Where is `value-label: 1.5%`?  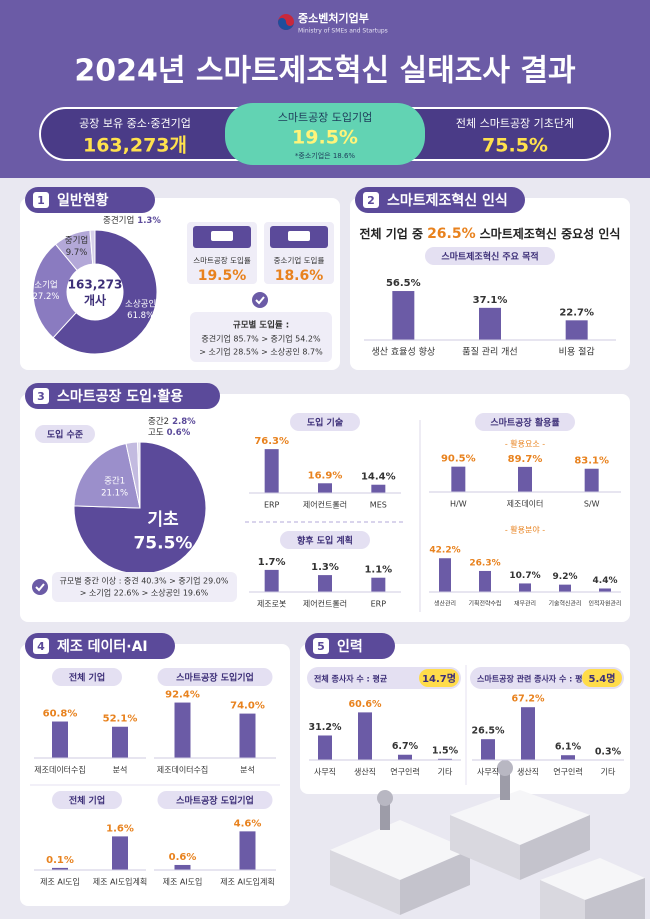 value-label: 1.5% is located at coordinates (445, 750).